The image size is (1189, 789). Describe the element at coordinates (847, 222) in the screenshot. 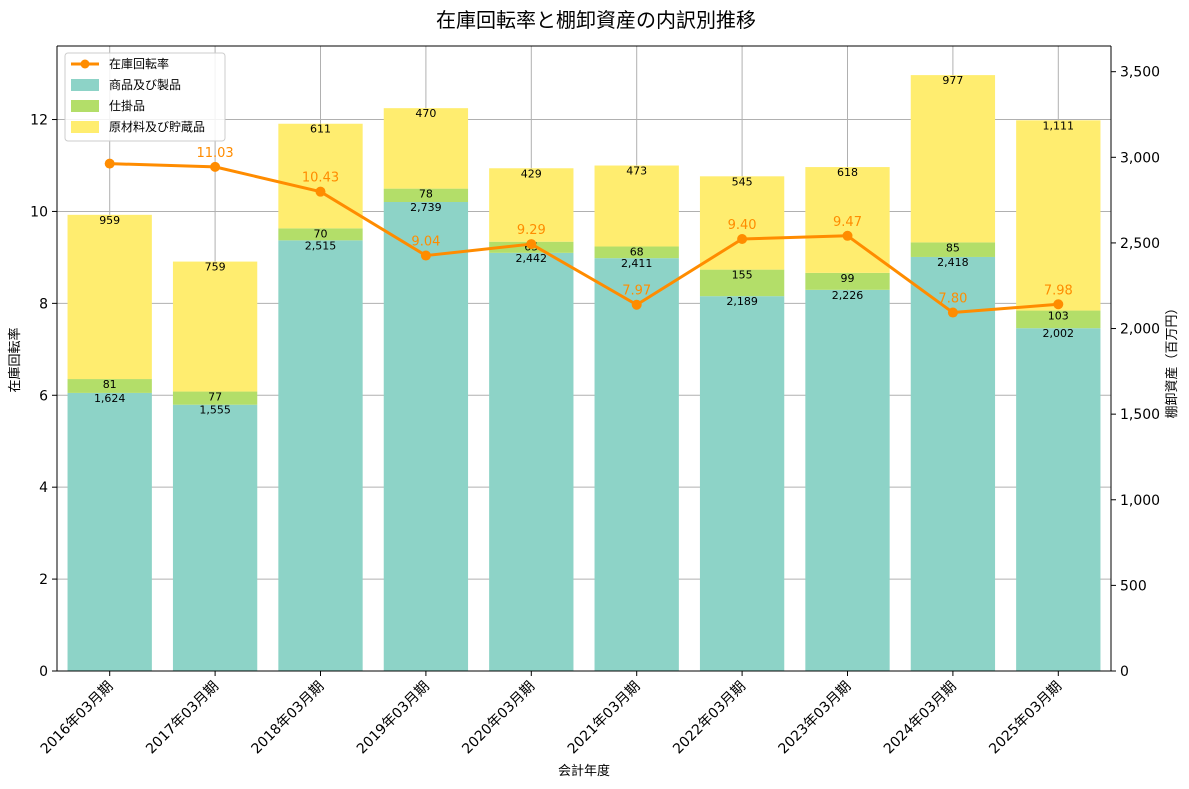

I see `rate-value-label: 9.47` at that location.